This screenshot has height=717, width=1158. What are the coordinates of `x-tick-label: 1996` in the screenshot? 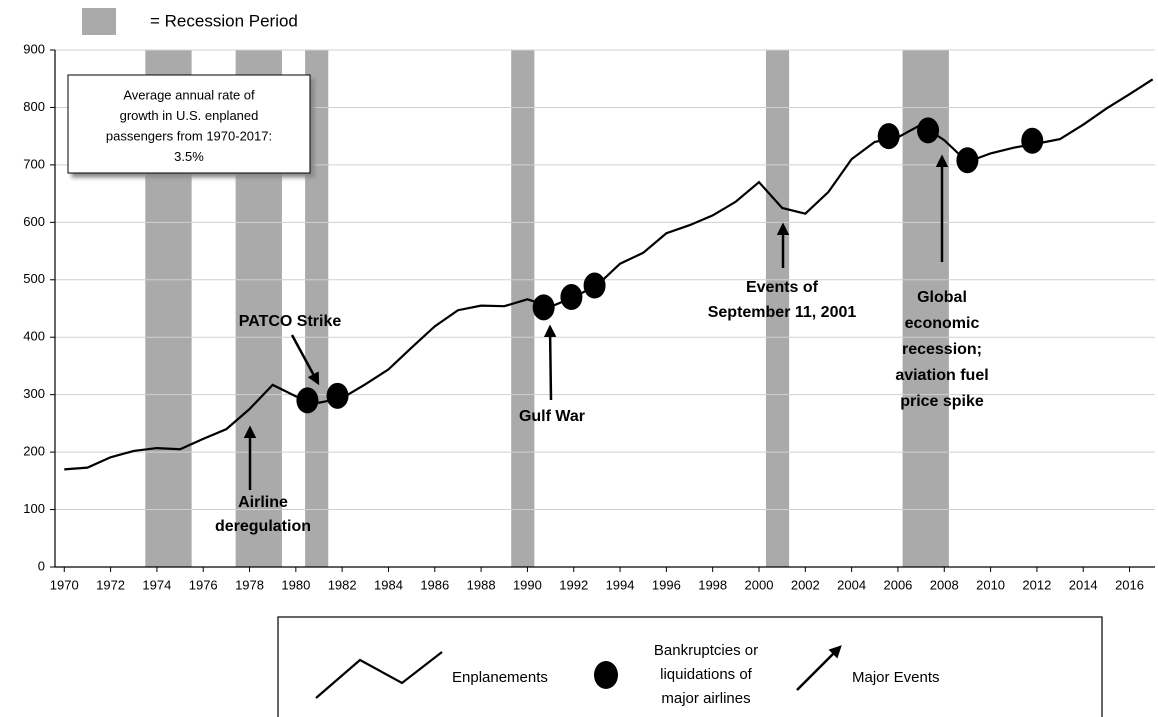 It's located at (666, 584).